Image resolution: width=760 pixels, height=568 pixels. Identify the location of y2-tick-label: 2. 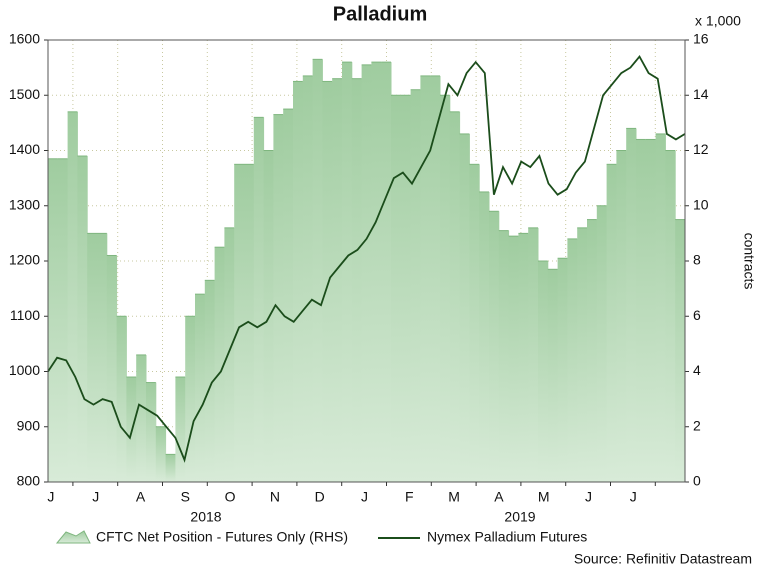
(697, 425).